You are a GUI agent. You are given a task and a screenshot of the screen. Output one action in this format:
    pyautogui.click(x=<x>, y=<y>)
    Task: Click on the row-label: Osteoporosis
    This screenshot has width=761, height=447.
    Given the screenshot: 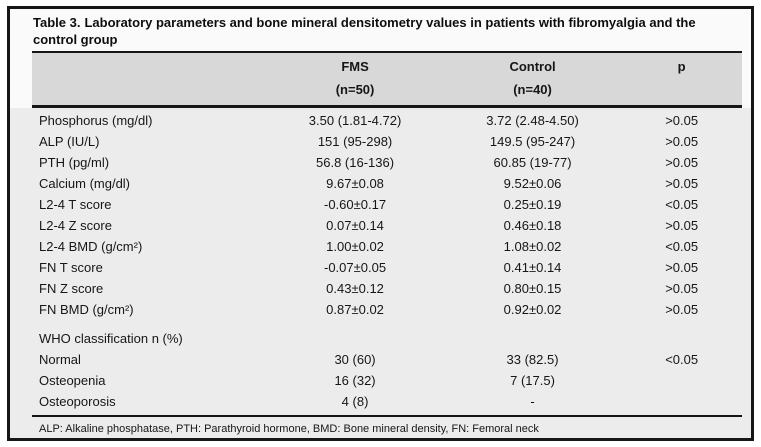 What is the action you would take?
    pyautogui.click(x=77, y=401)
    